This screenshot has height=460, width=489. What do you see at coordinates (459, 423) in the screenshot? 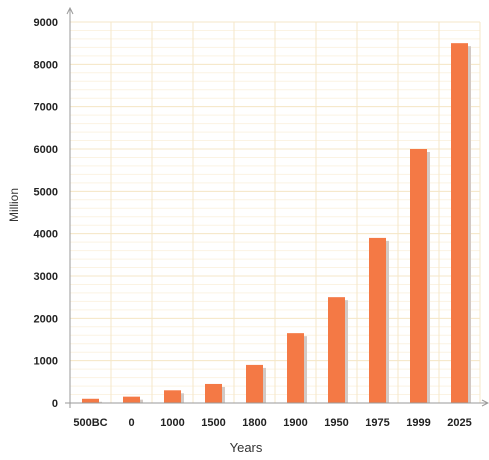
I see `x-tick-label: 2025` at bounding box center [459, 423].